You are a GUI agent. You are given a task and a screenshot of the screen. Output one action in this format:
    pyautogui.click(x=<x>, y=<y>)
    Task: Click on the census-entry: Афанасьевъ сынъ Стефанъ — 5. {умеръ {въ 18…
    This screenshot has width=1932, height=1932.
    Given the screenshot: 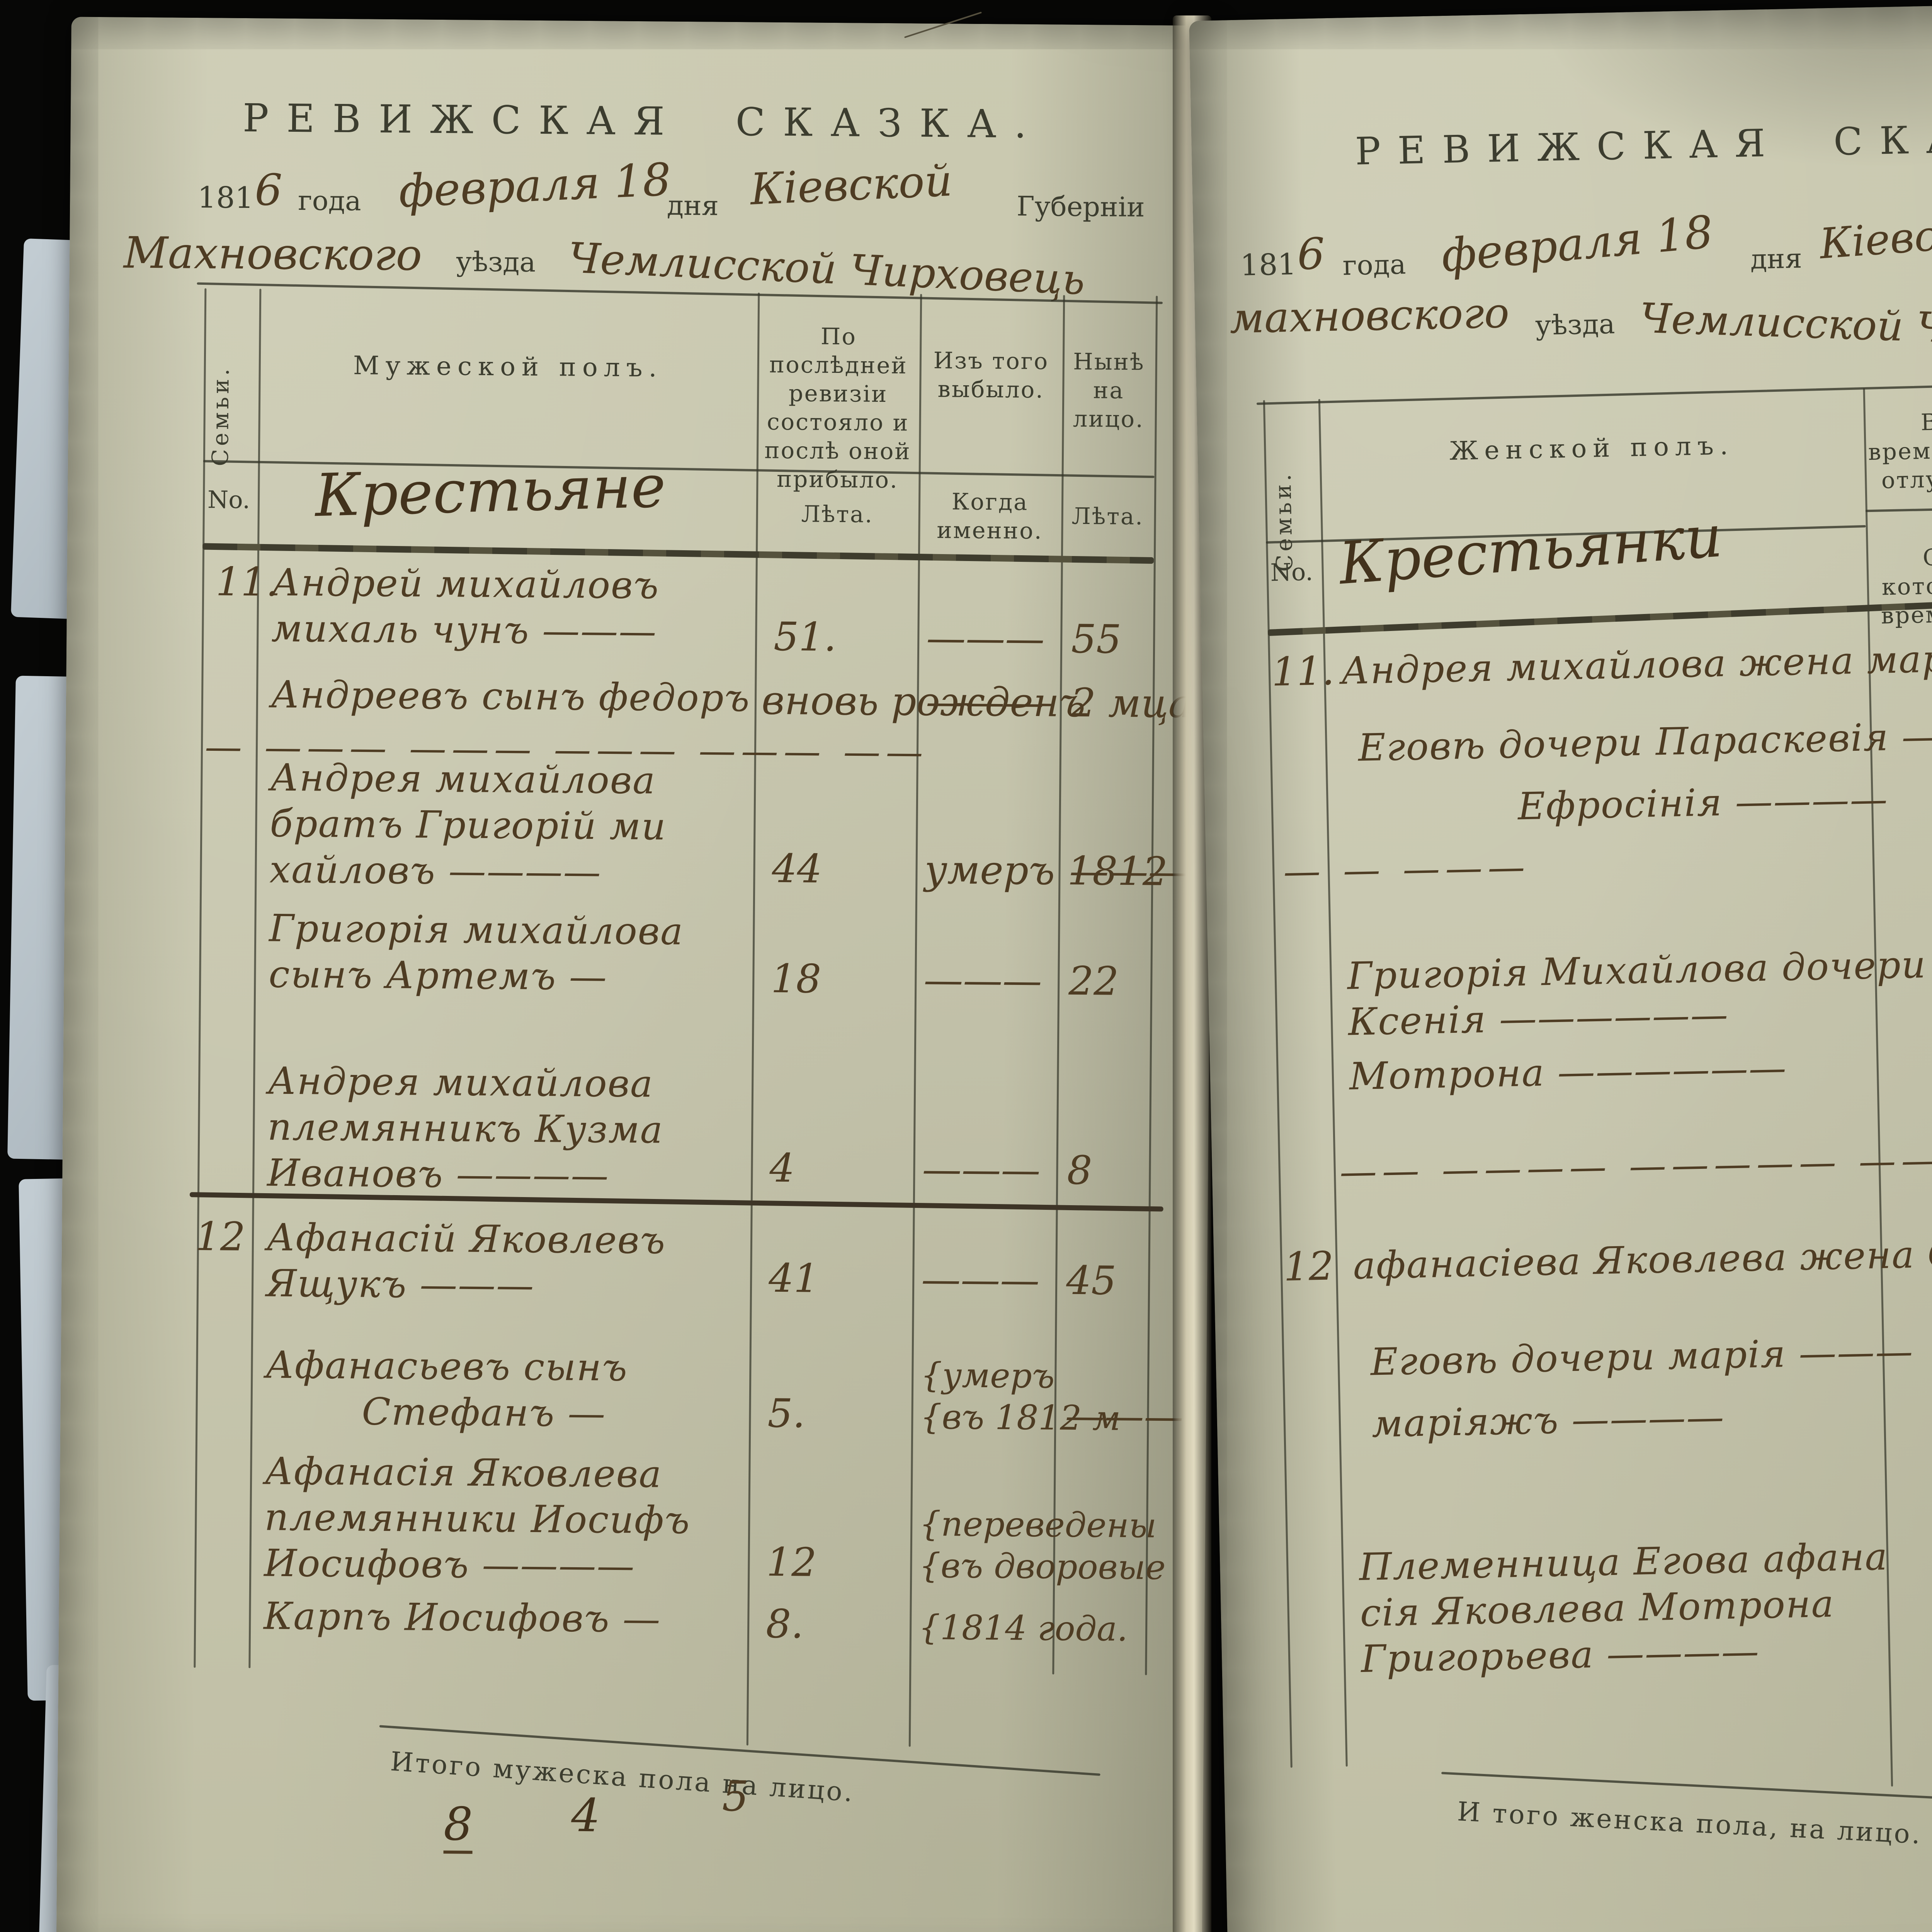 What is the action you would take?
    pyautogui.click(x=724, y=1391)
    